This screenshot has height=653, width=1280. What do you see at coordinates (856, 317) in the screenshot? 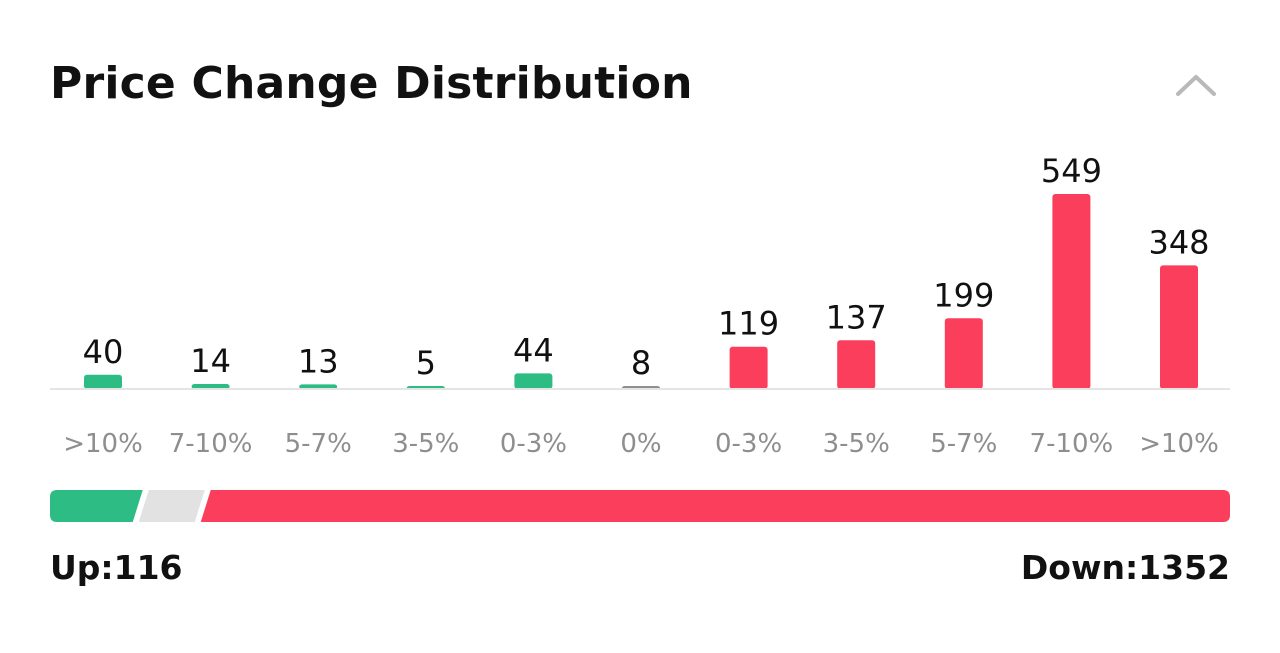
I see `bar-value-label: 137` at bounding box center [856, 317].